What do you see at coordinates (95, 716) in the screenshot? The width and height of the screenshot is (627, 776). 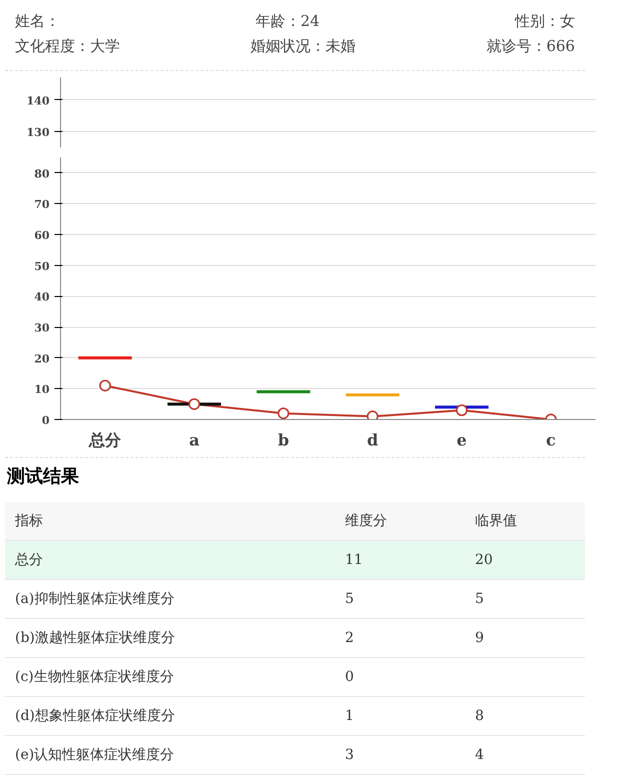 I see `text: (d)想象性躯体症状维度分` at bounding box center [95, 716].